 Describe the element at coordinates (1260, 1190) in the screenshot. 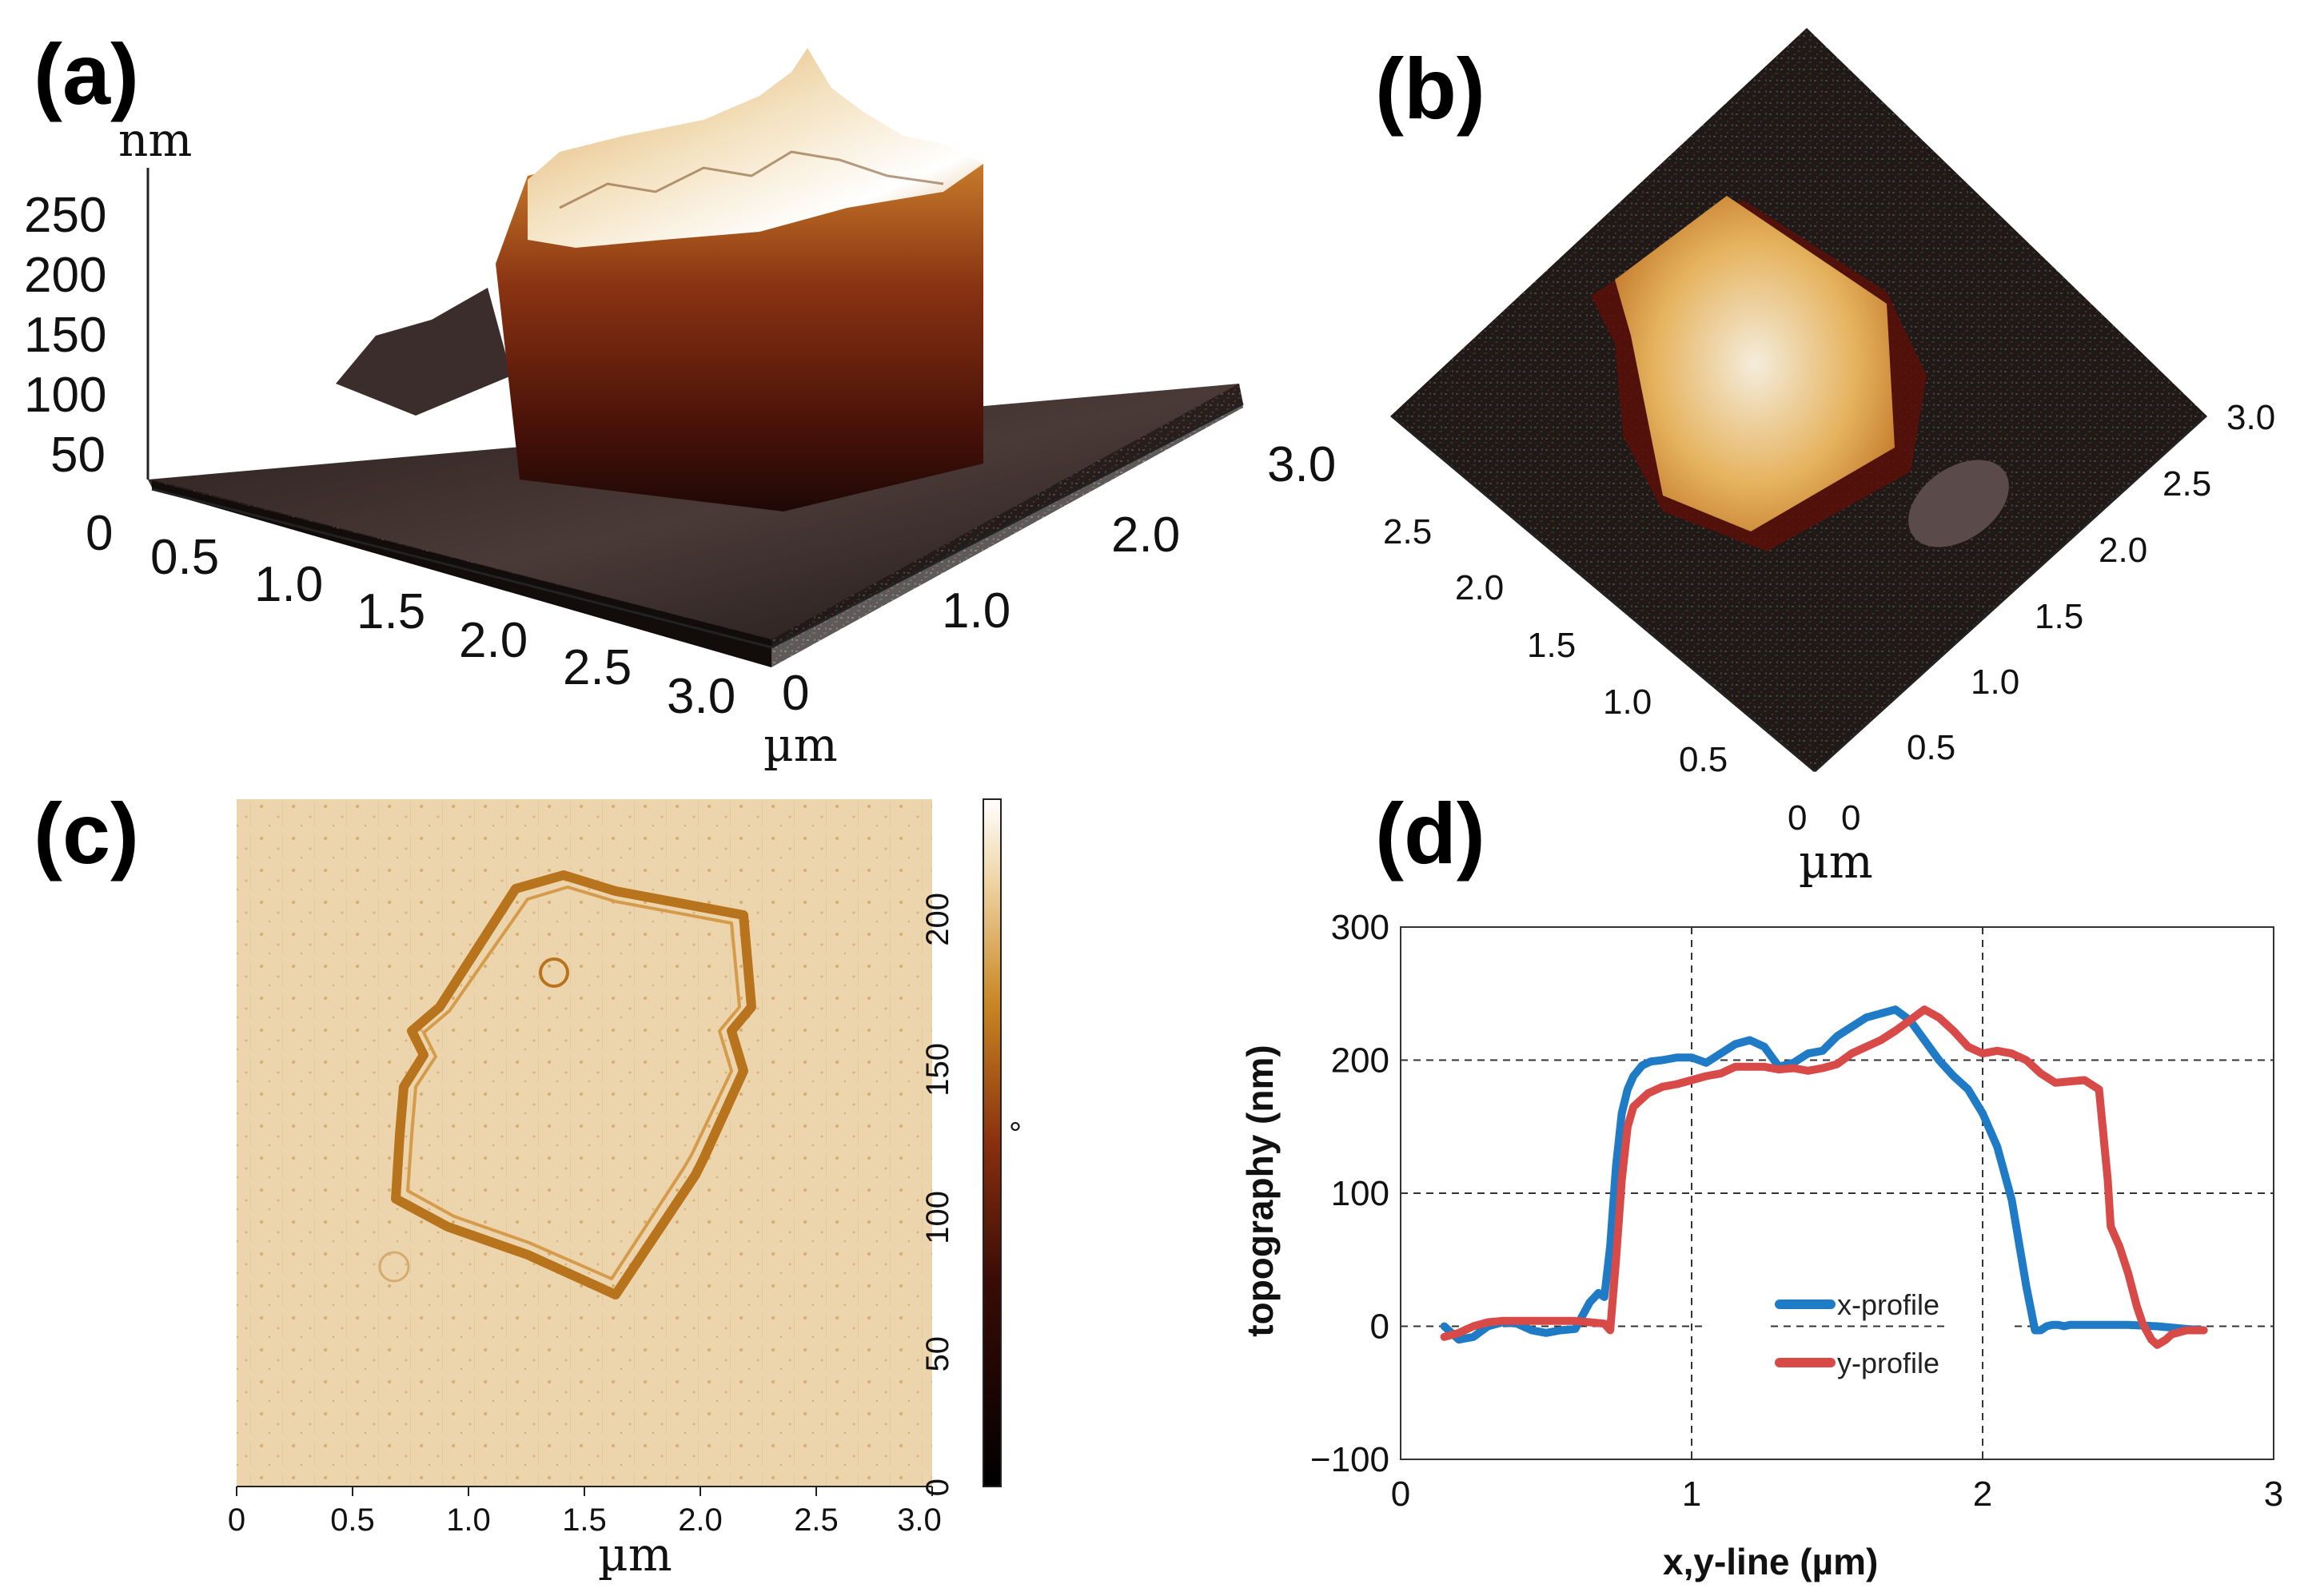

I see `y-axis-title: topography (nm)` at that location.